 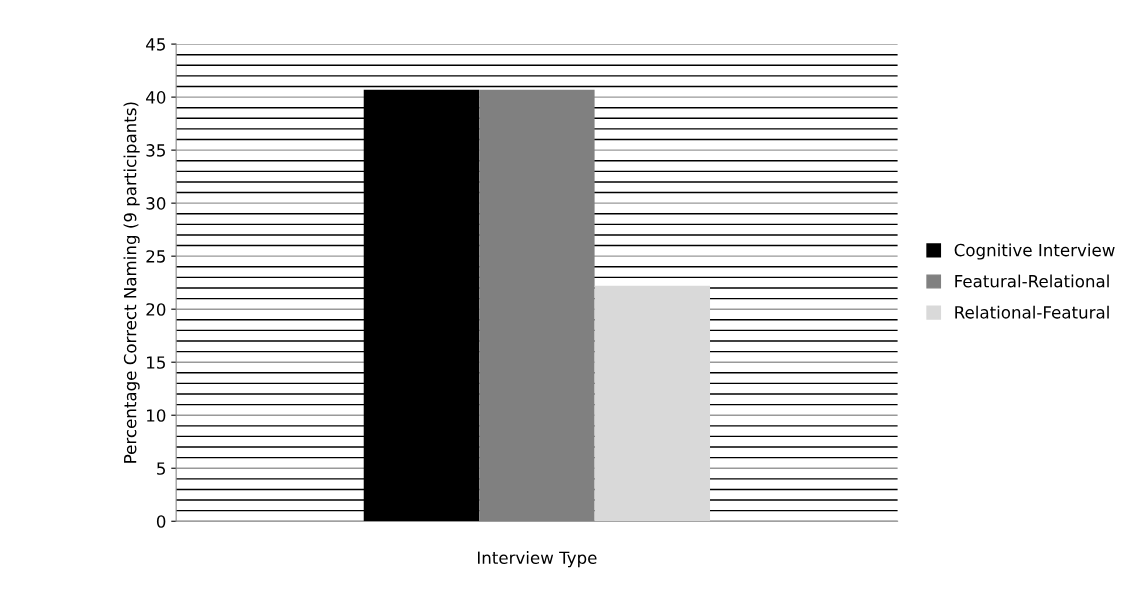 I want to click on y-tick-label: 20, so click(x=156, y=309).